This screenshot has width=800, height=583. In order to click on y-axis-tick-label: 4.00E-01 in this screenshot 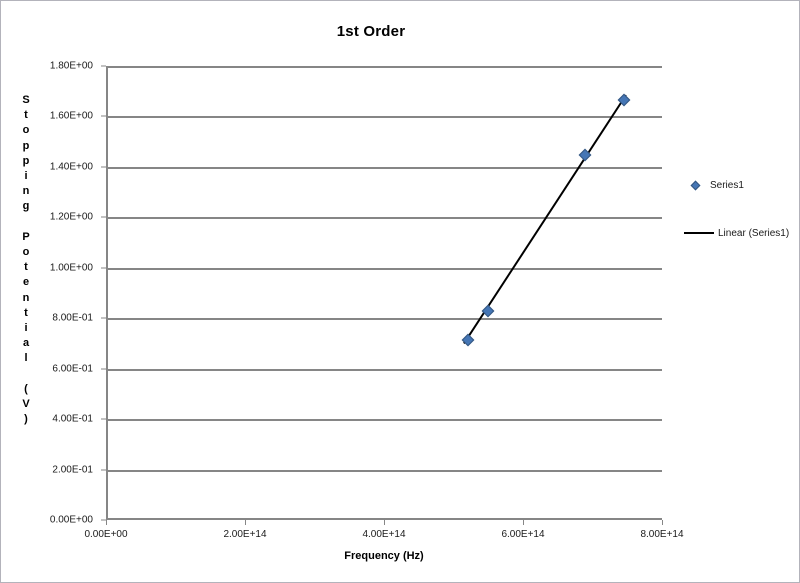, I will do `click(72, 419)`.